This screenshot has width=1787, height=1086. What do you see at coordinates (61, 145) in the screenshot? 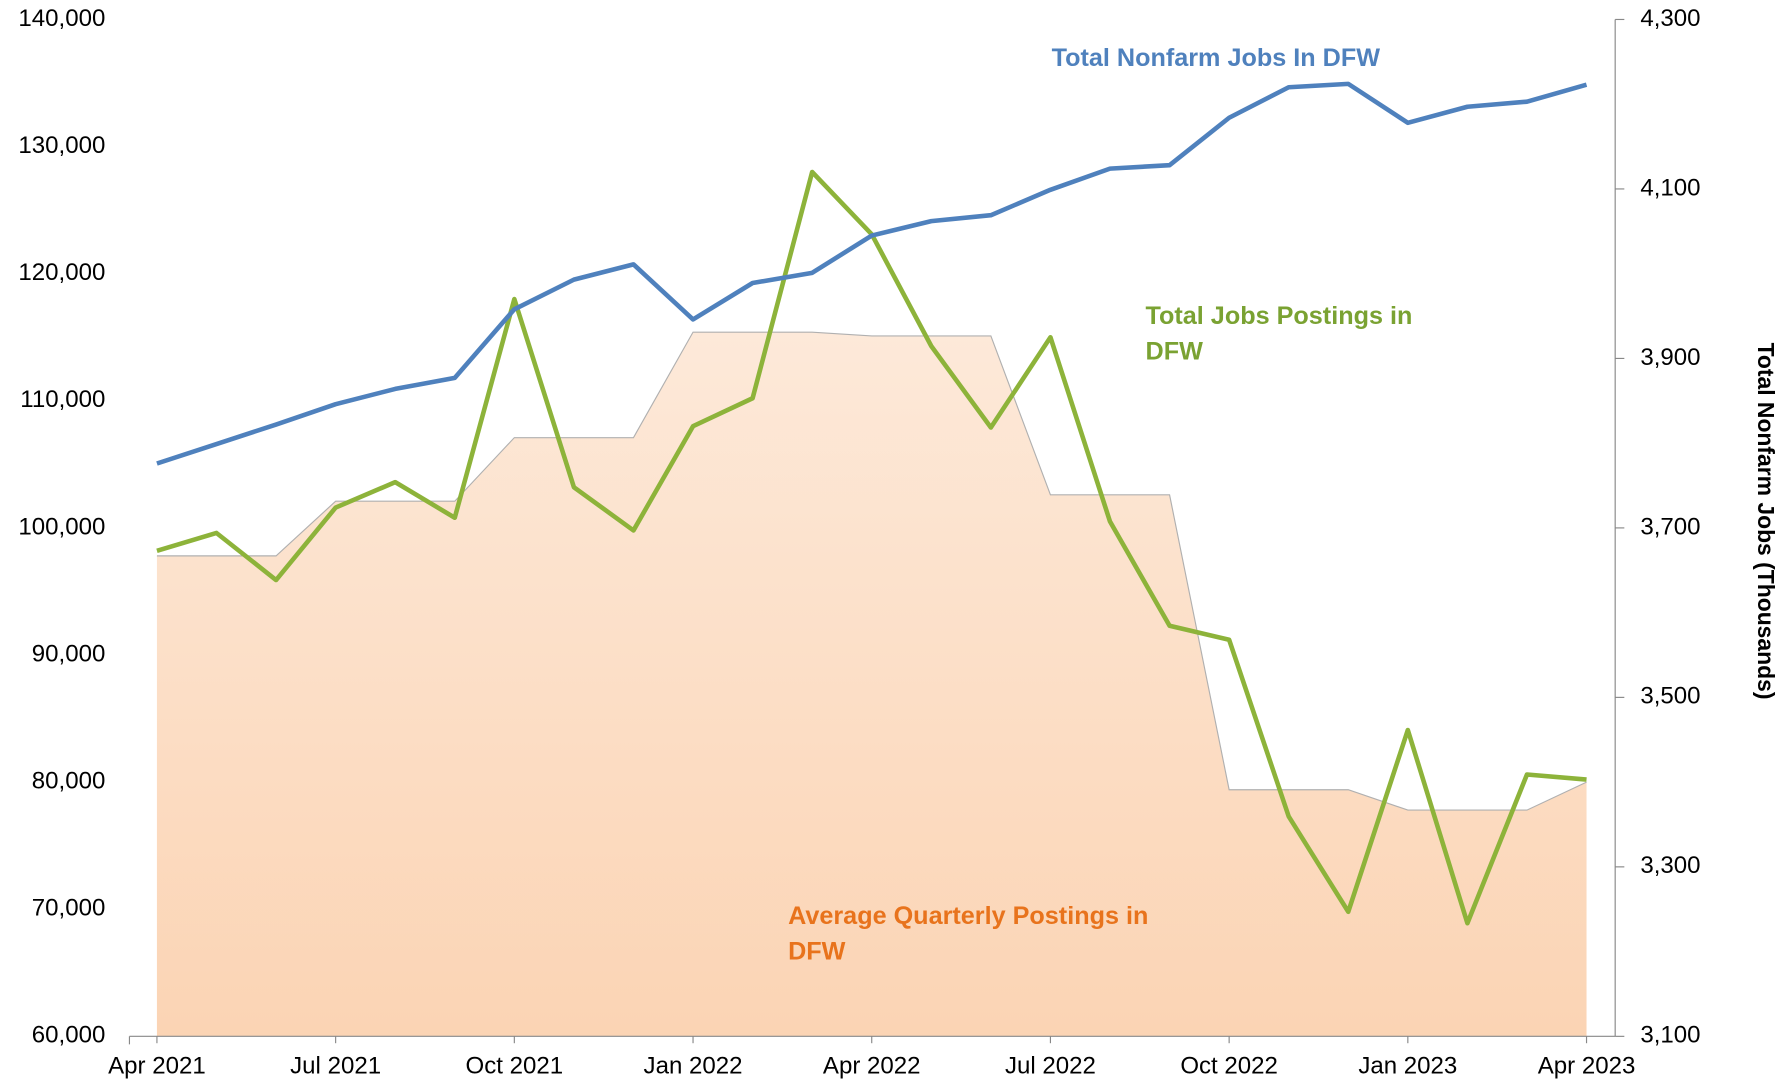
I see `y-tick-label: 130,000` at bounding box center [61, 145].